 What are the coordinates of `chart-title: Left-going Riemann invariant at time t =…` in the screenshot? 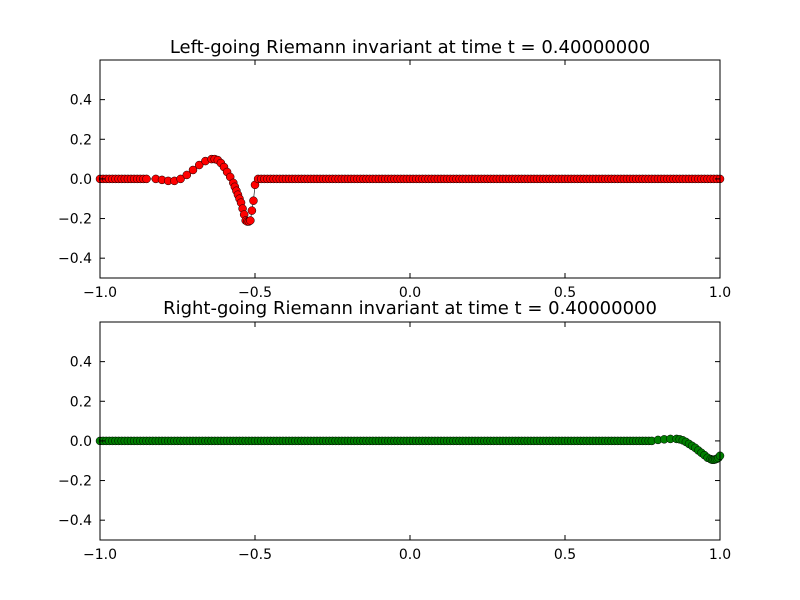 It's located at (410, 47).